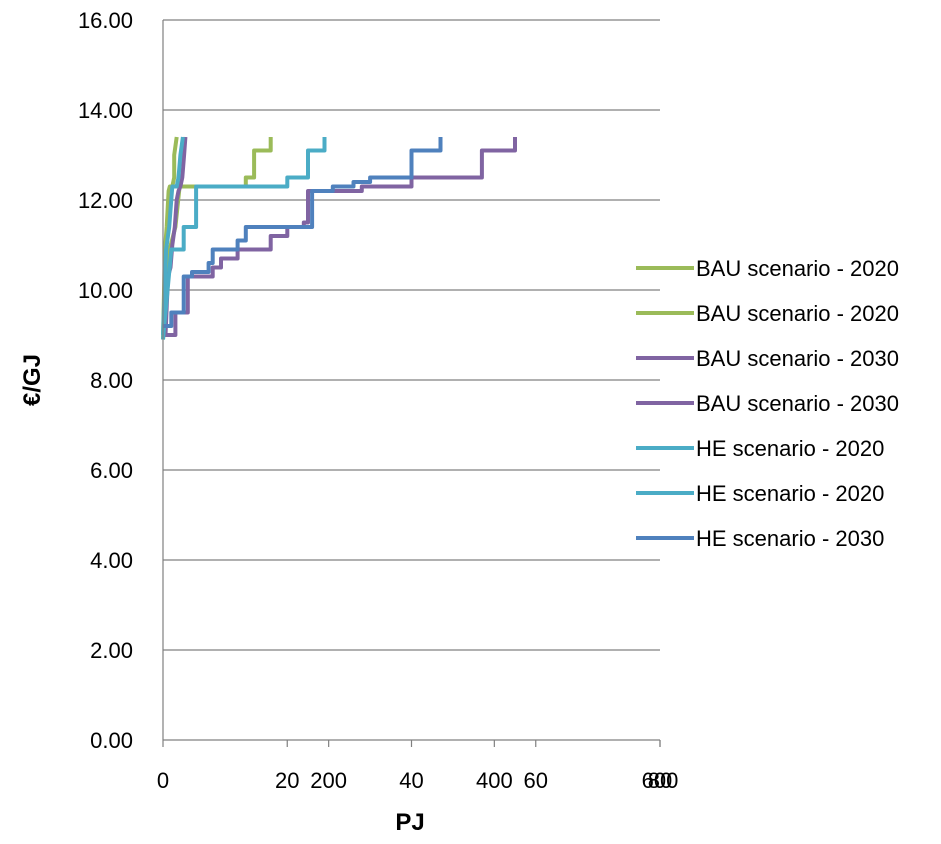 This screenshot has width=941, height=844. I want to click on x-tick-label: 80, so click(660, 780).